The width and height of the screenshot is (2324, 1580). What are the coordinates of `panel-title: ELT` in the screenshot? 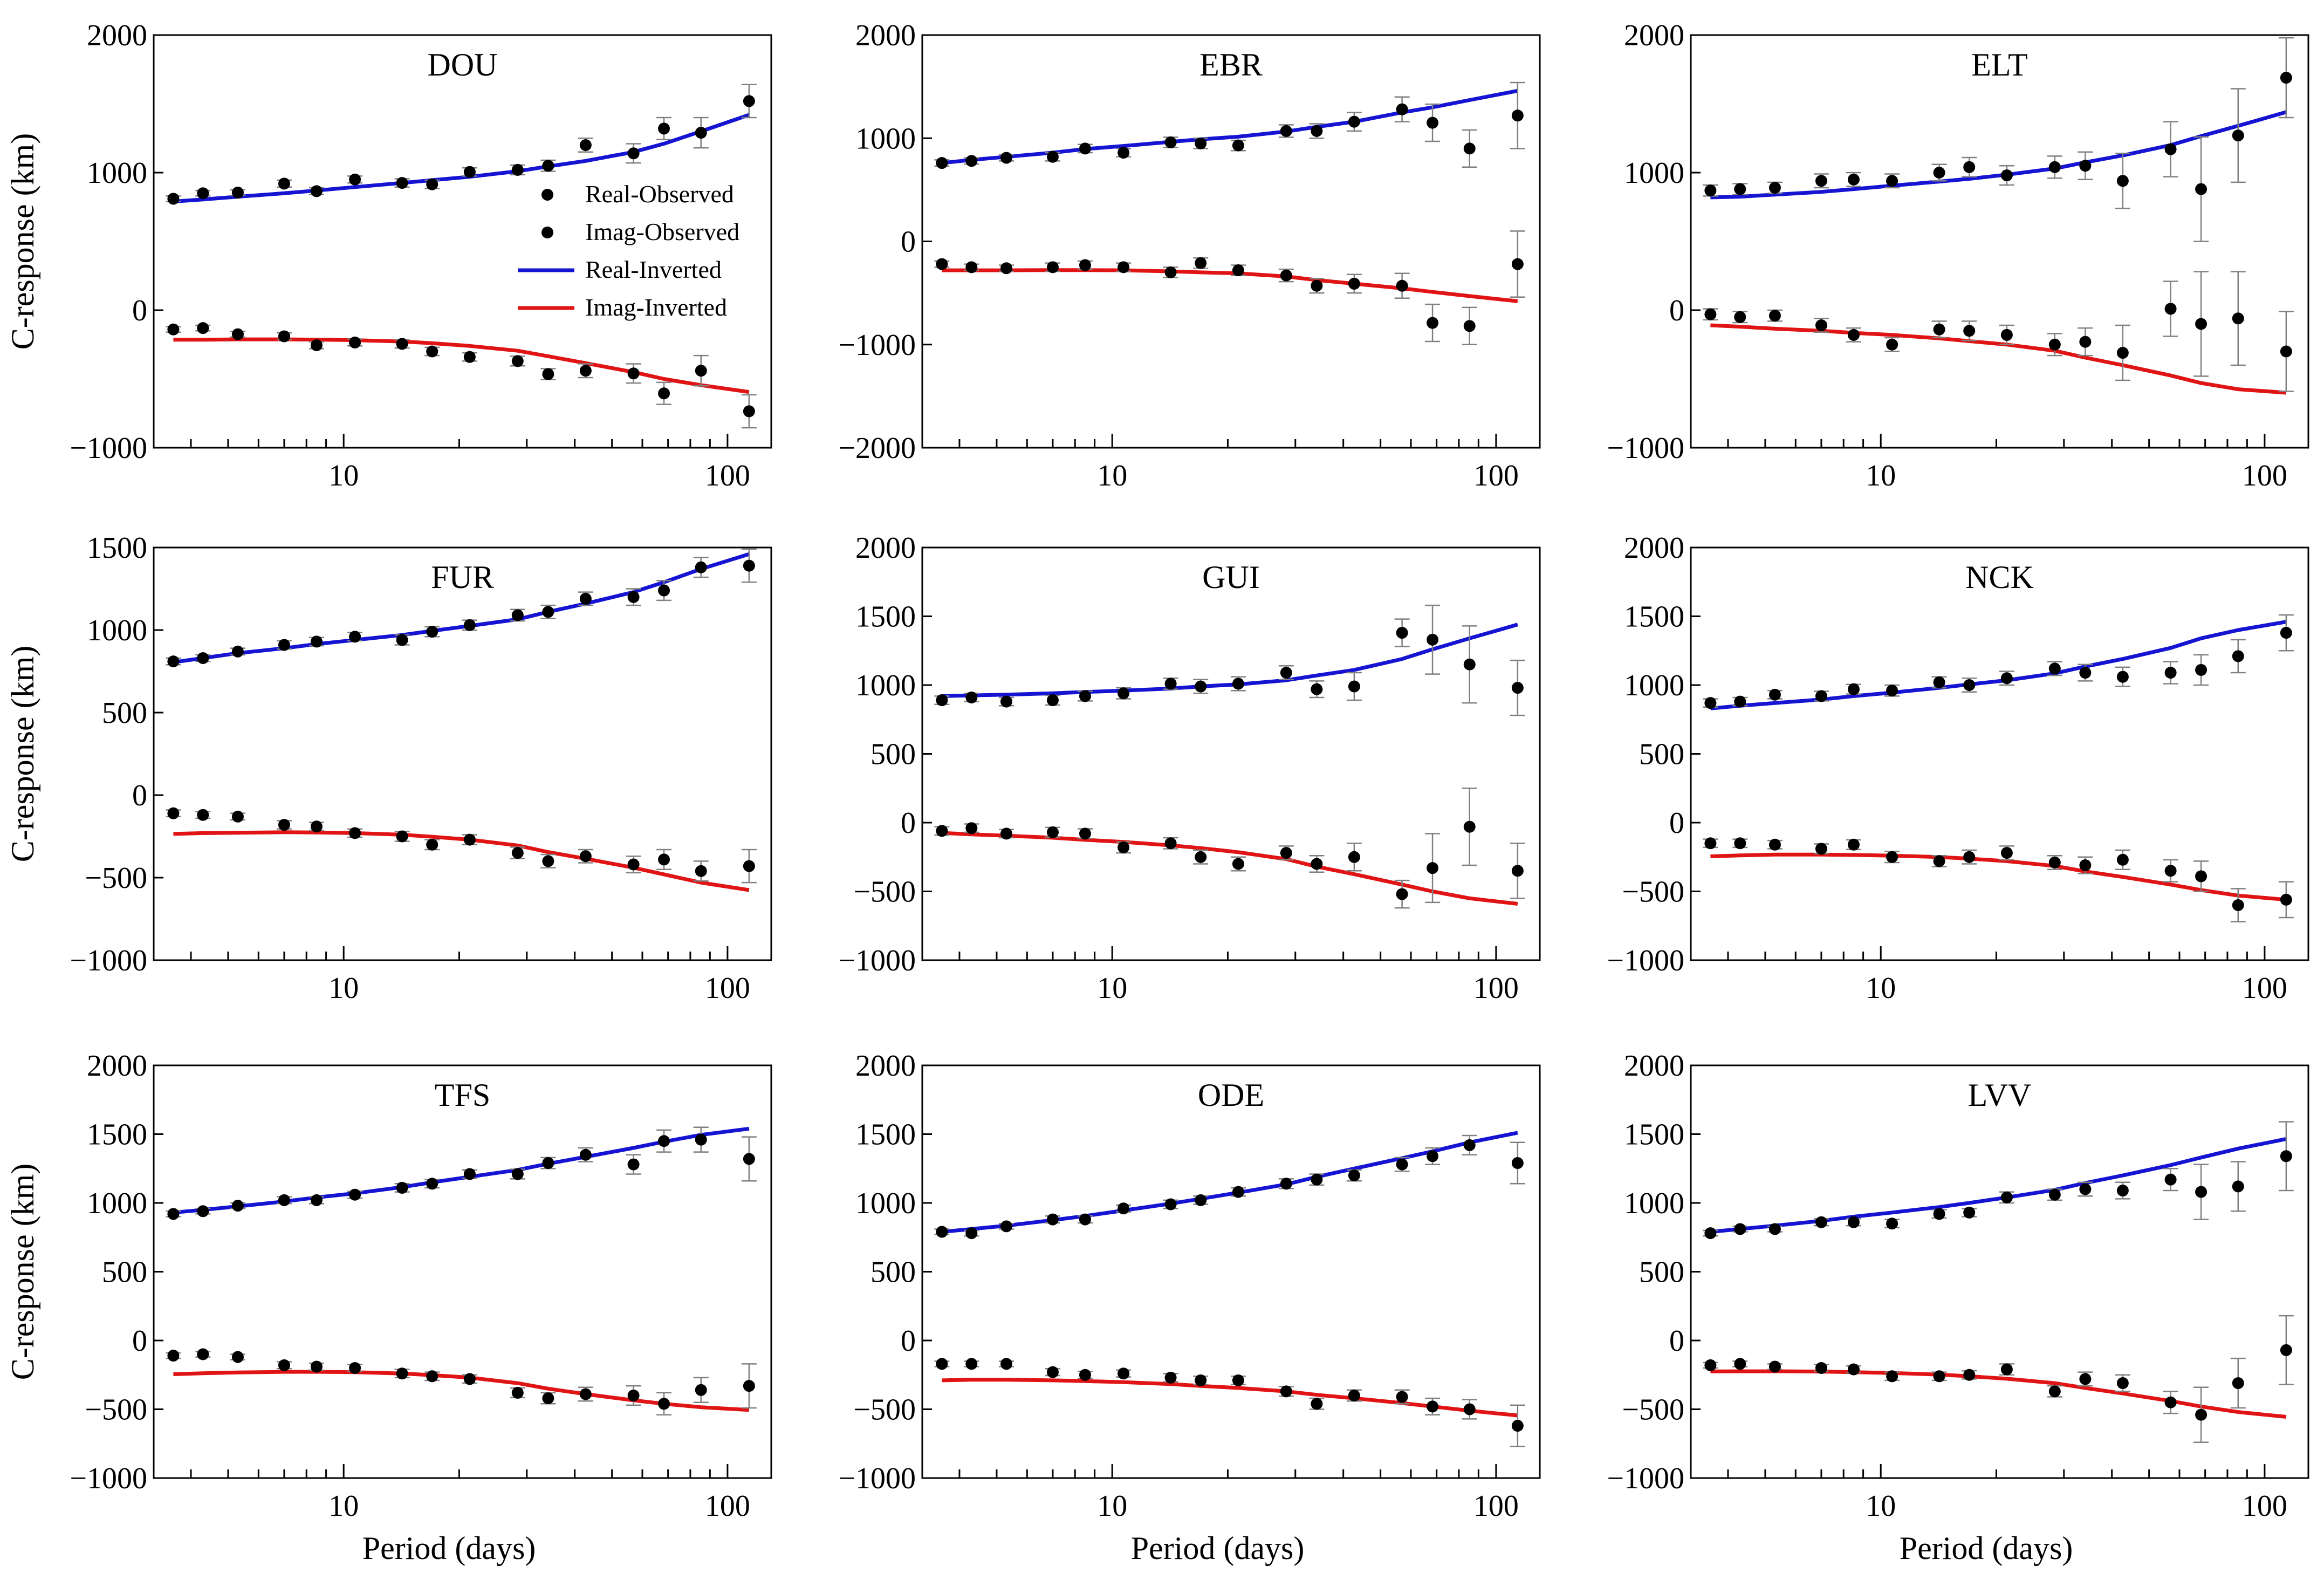 It's located at (1999, 65).